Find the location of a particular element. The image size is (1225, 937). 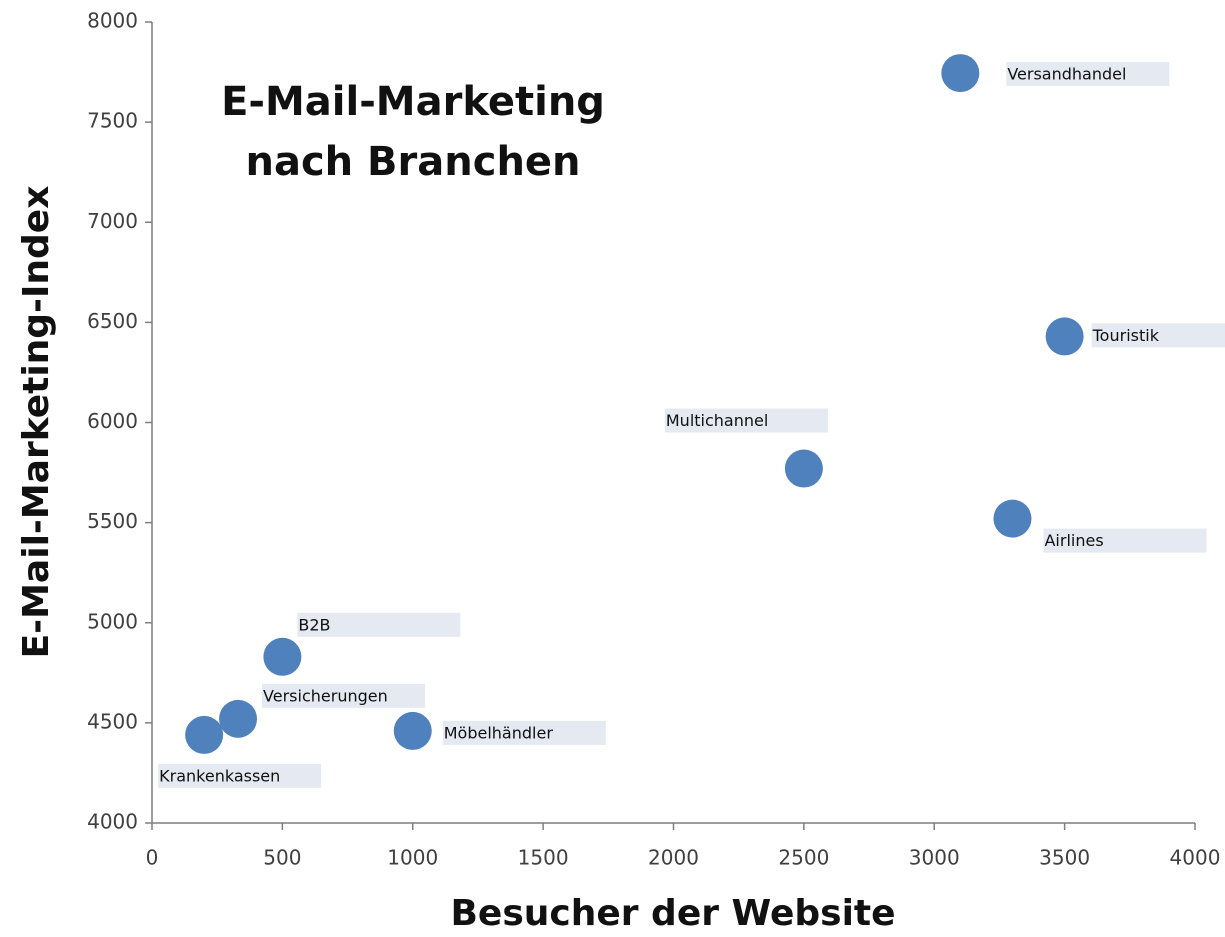

y-tick-label: 4500 is located at coordinates (112, 721).